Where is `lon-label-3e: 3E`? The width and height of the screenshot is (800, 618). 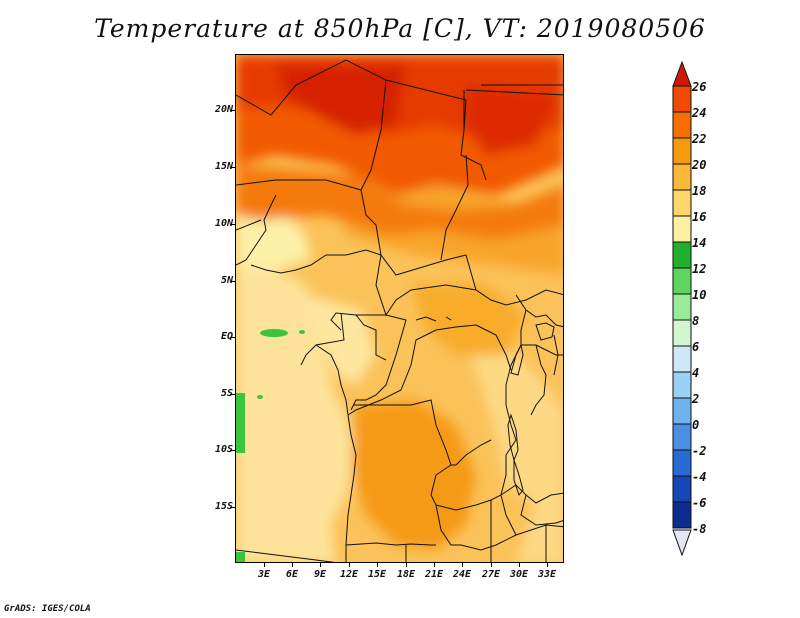
lon-label-3e: 3E is located at coordinates (264, 574).